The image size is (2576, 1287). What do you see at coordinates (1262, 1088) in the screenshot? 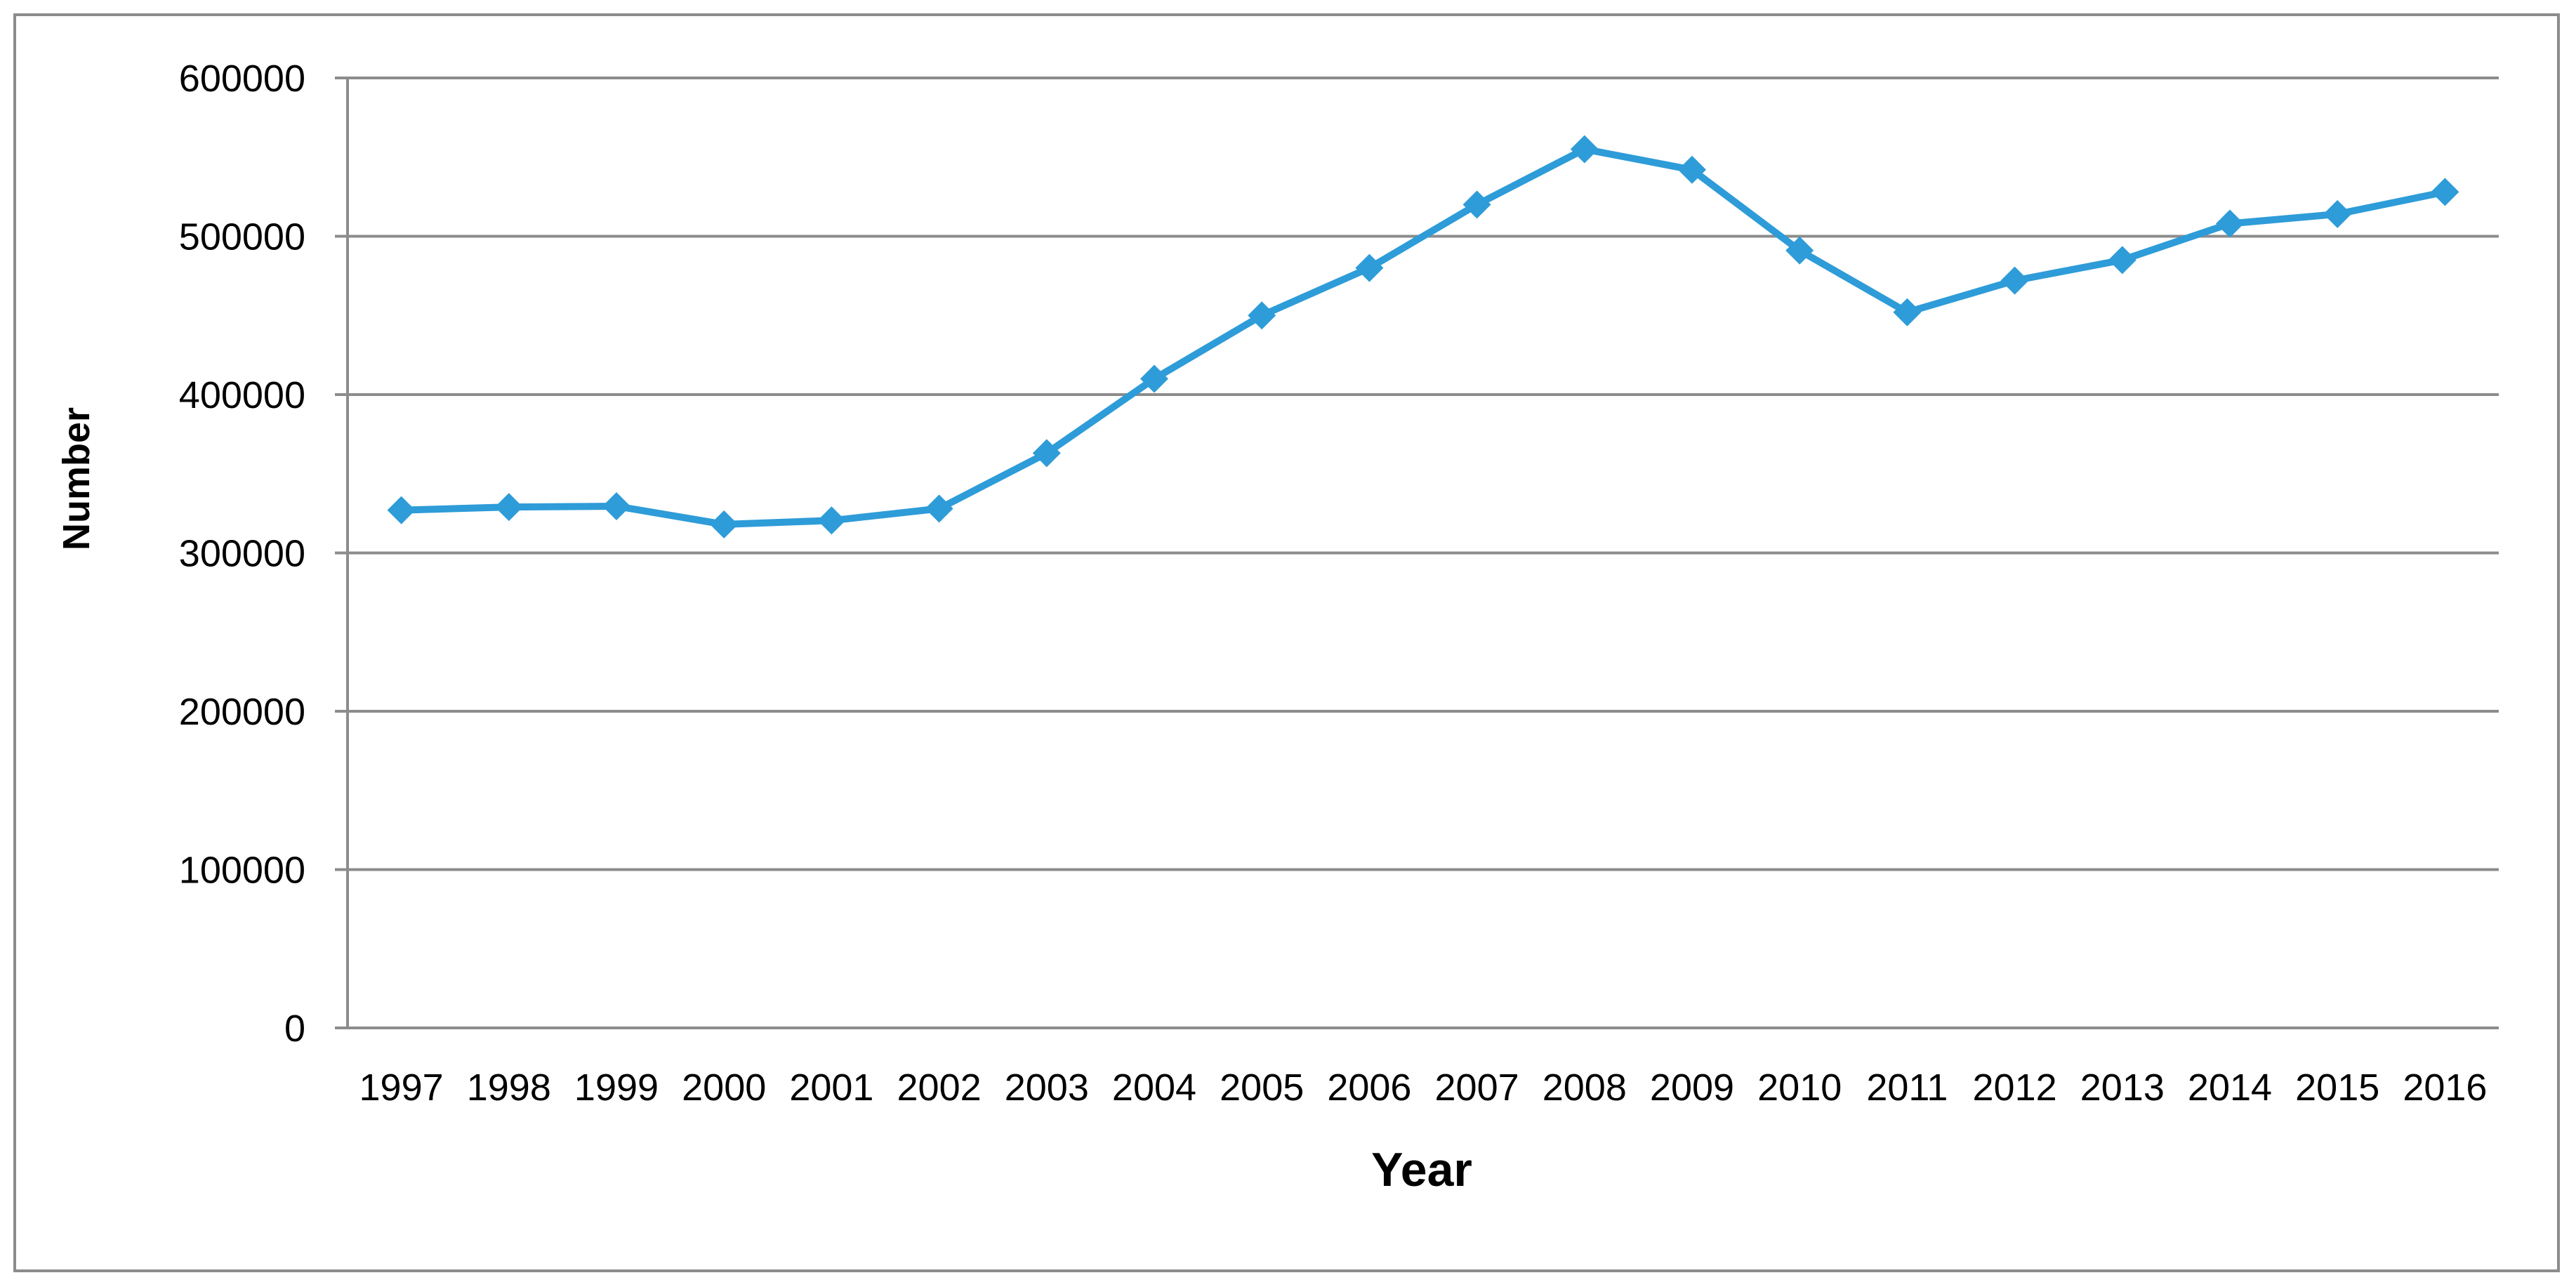
I see `x-tick-label: 2005` at bounding box center [1262, 1088].